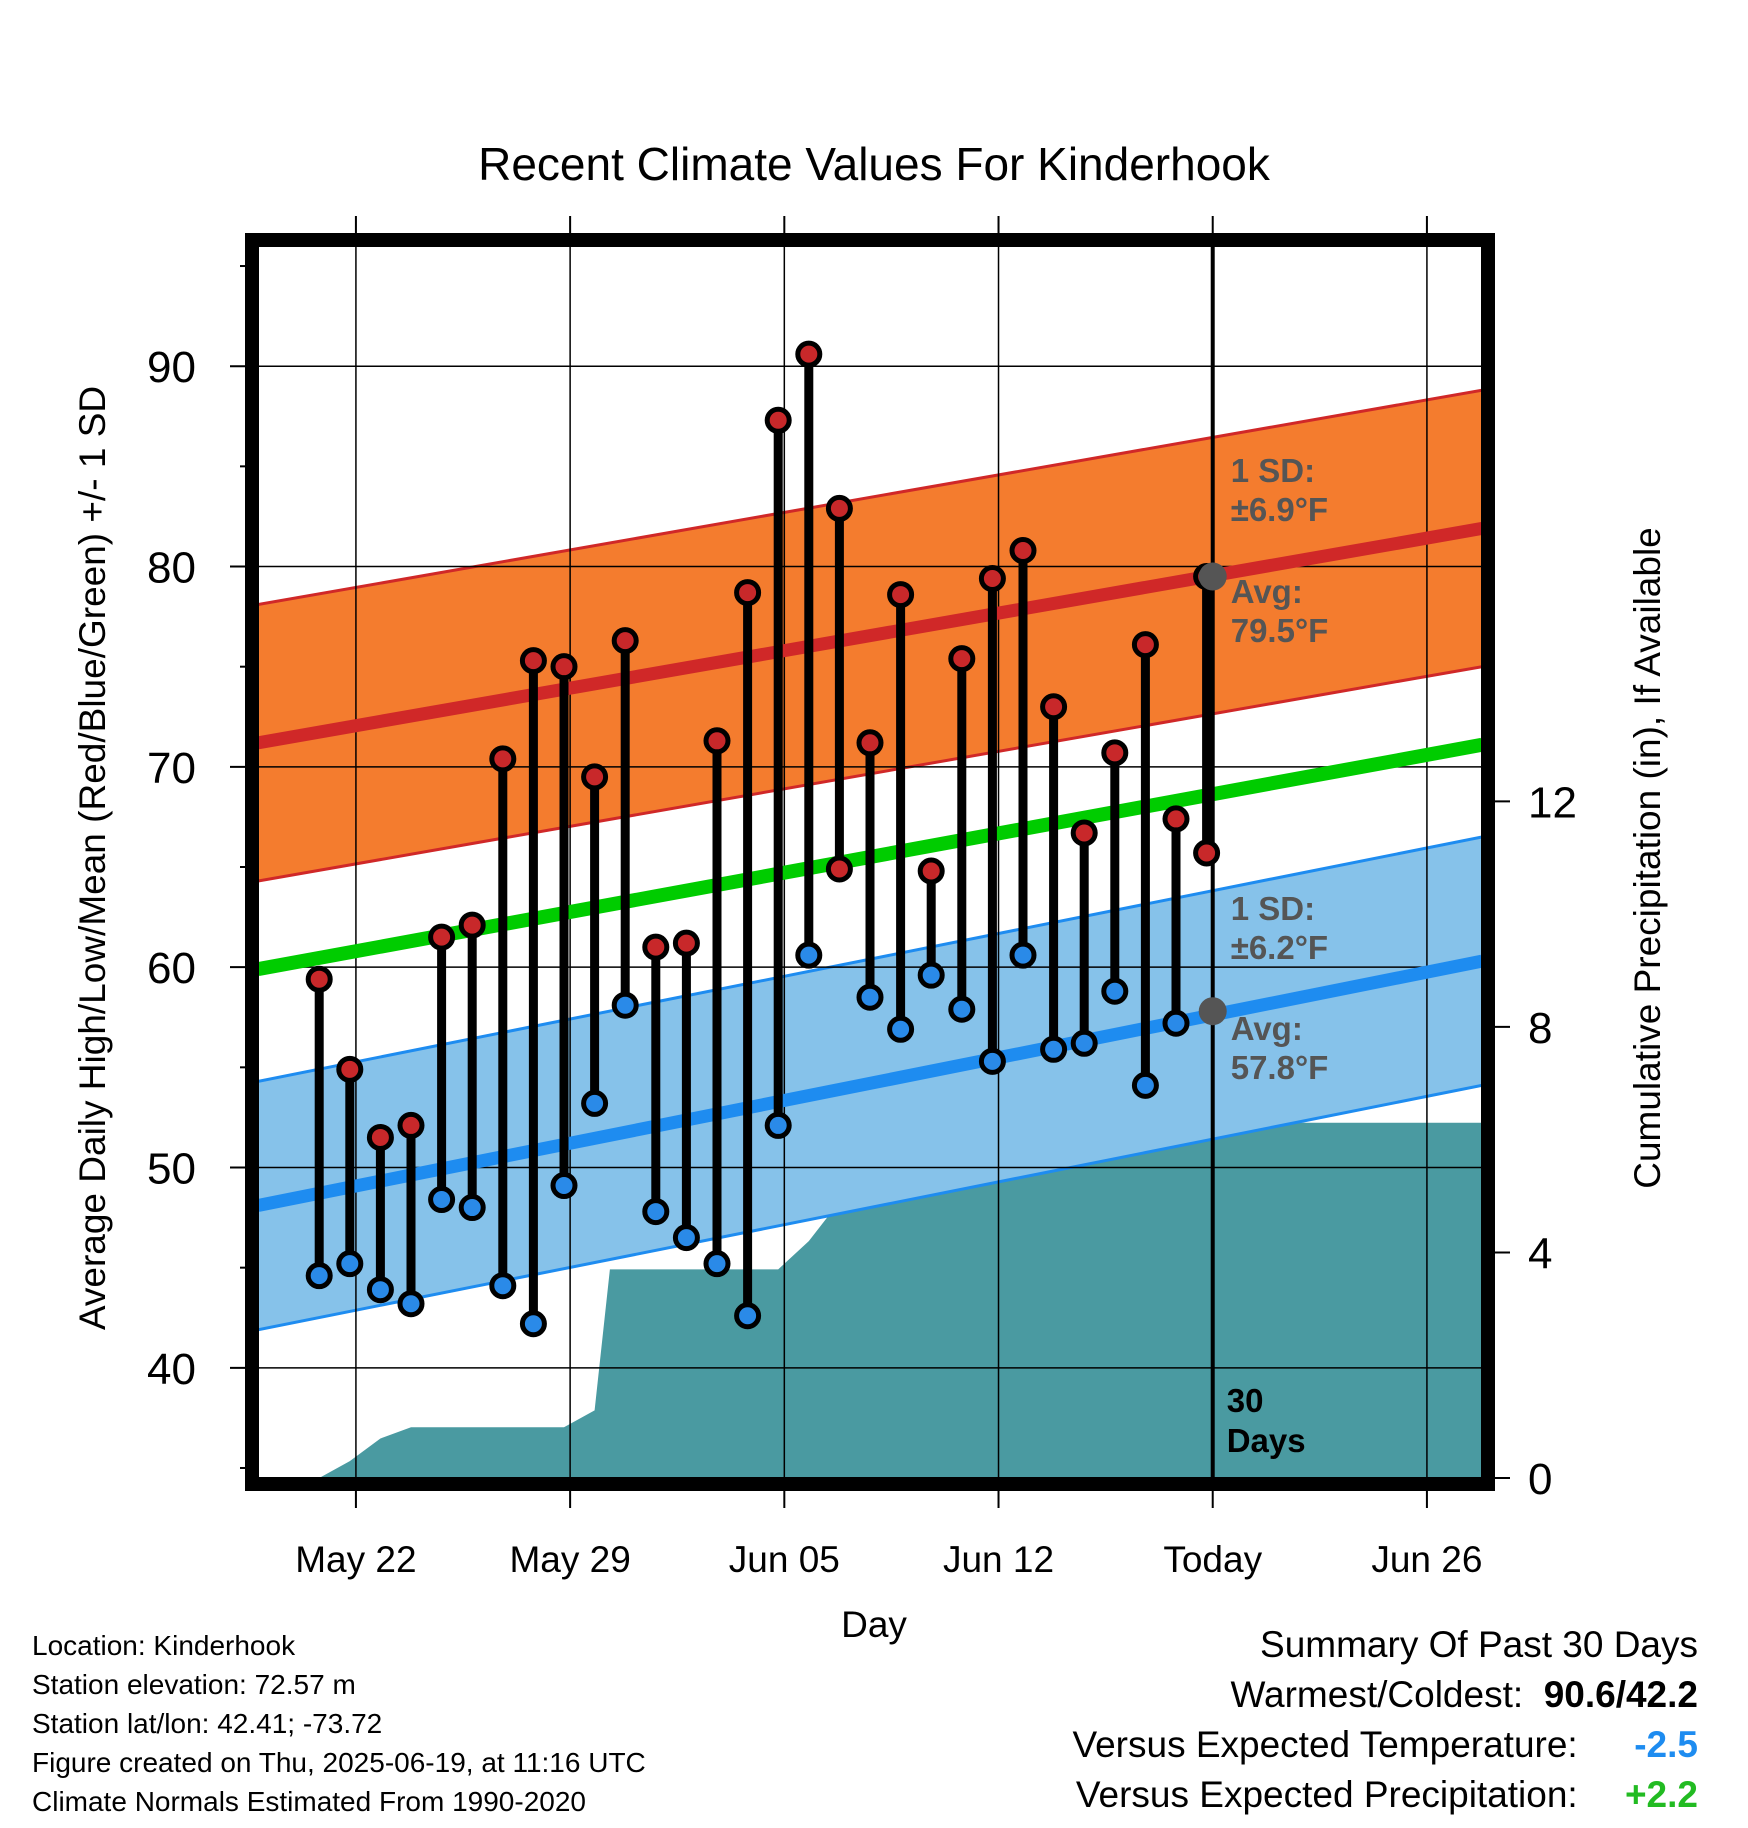  I want to click on temp-anomaly-value: -2.5, so click(1666, 1744).